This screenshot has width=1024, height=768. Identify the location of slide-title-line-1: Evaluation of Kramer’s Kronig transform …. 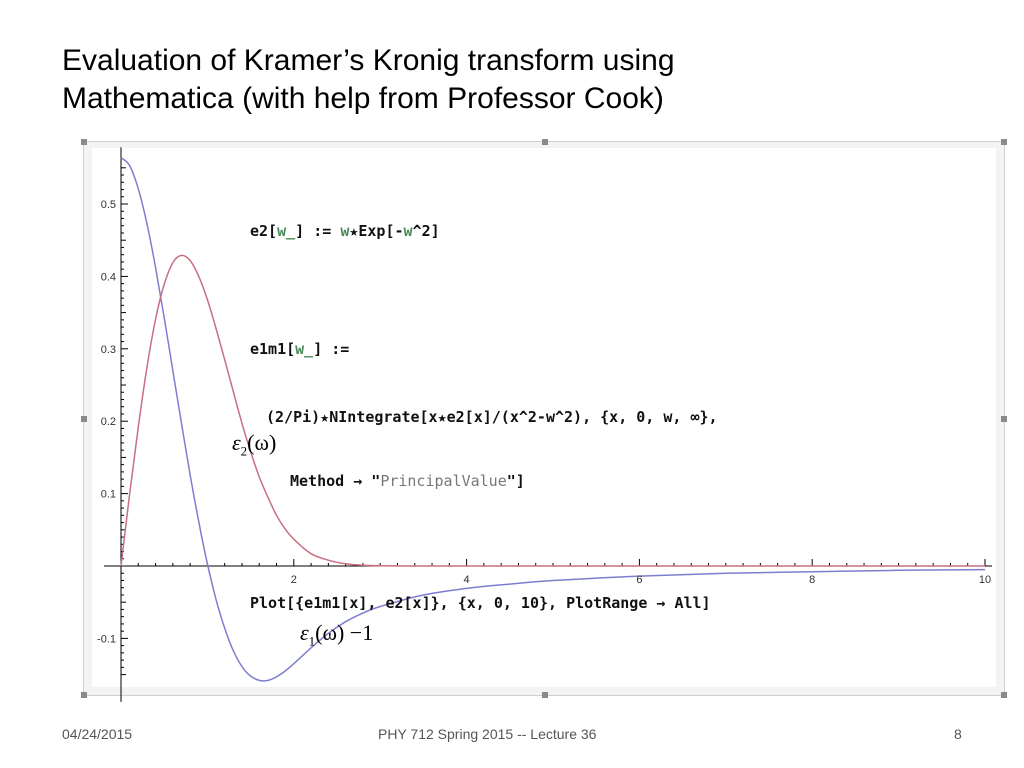
(368, 60).